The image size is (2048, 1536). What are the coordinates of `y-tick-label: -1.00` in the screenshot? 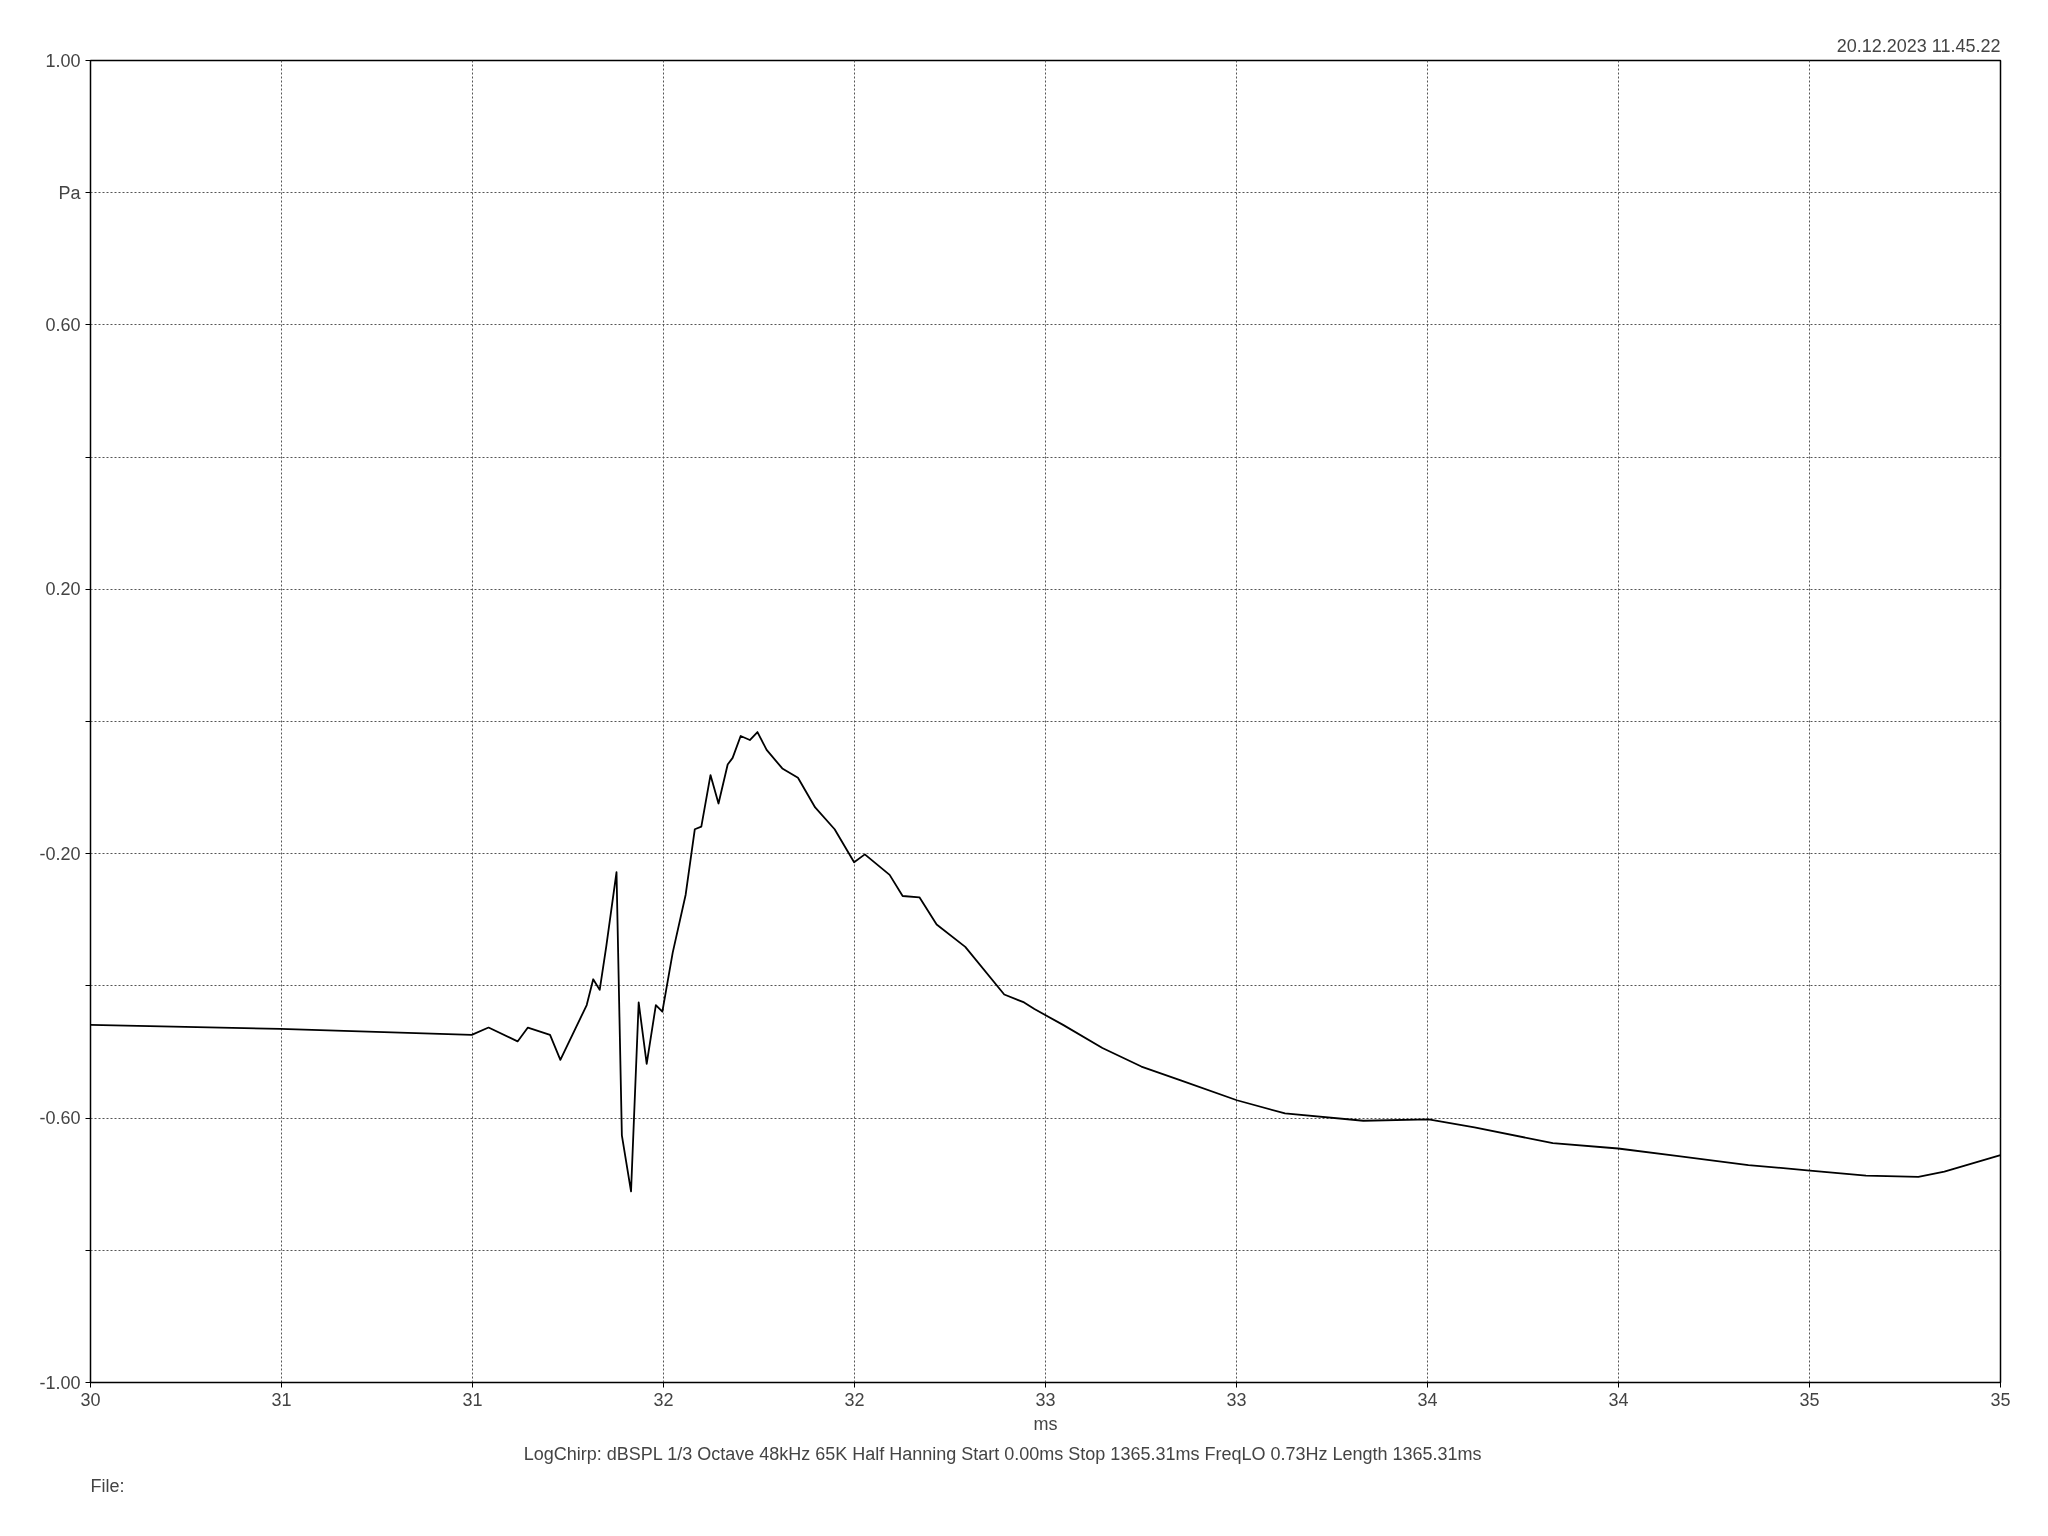 It's located at (60, 1382).